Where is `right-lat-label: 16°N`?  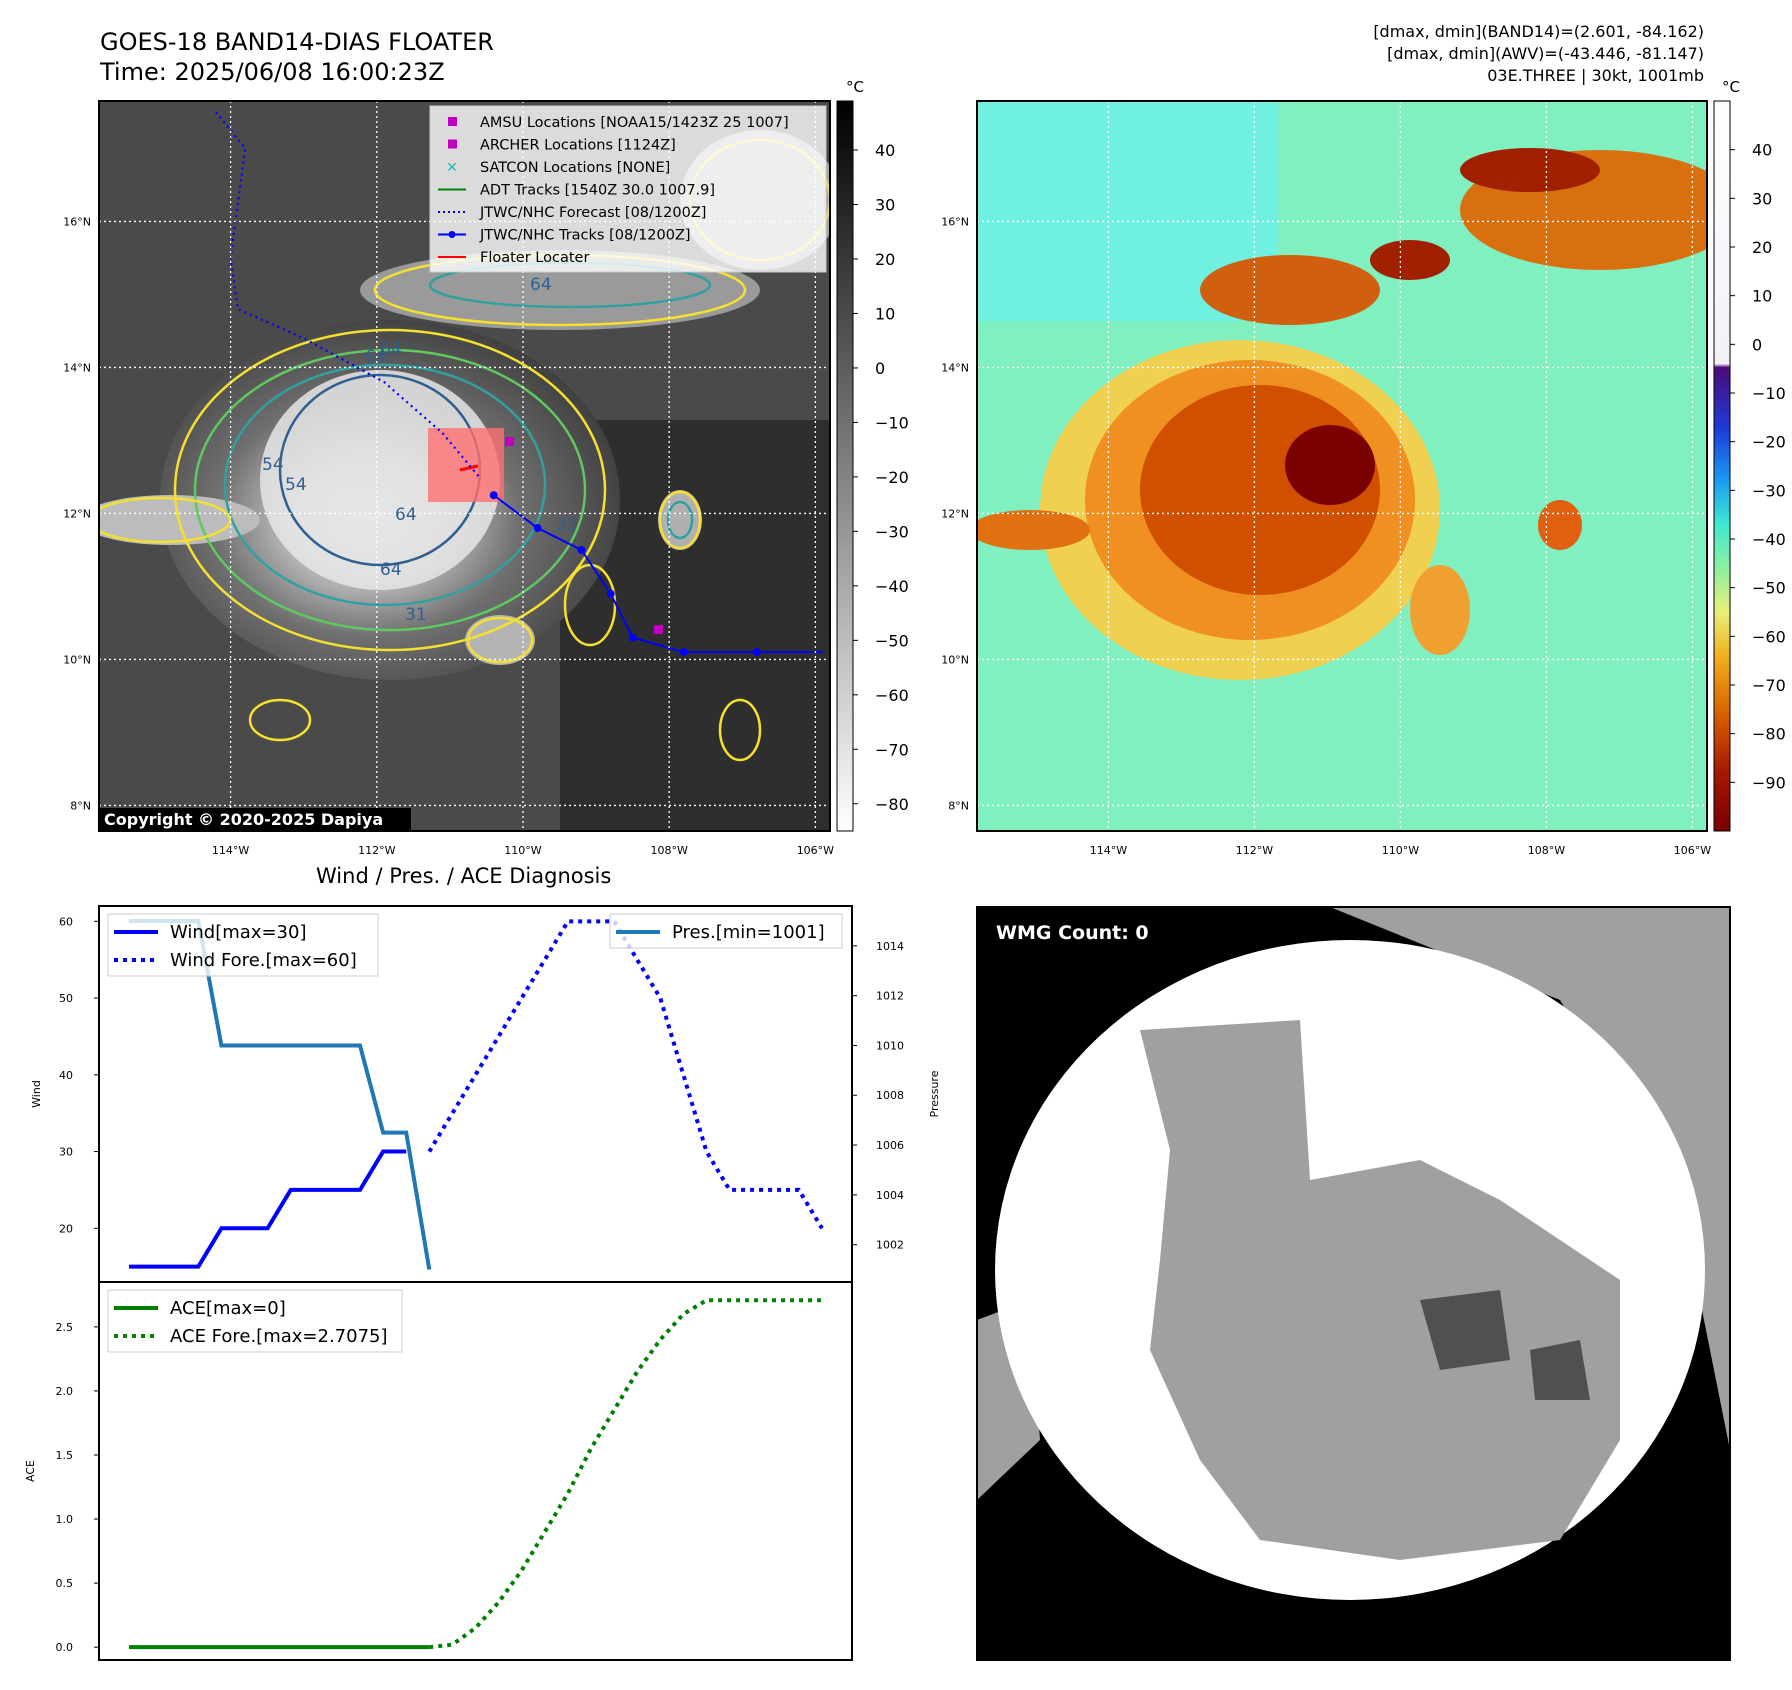 right-lat-label: 16°N is located at coordinates (955, 221).